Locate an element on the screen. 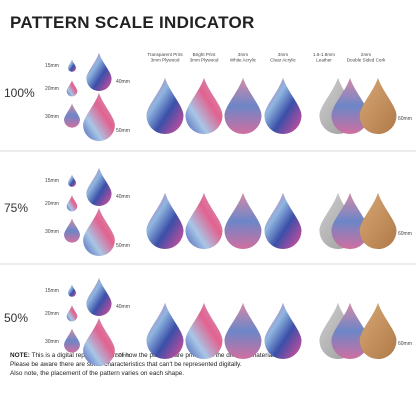 The width and height of the screenshot is (416, 416). material-label: White Acrylic is located at coordinates (243, 60).